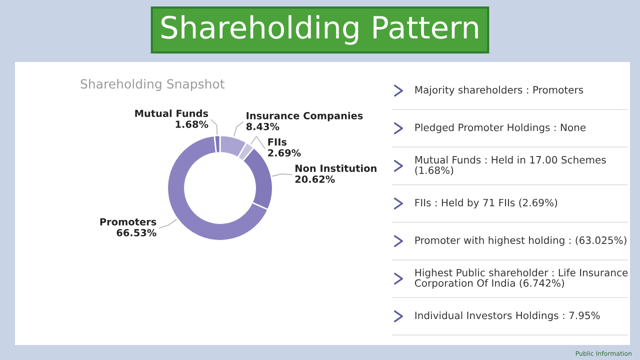 Image resolution: width=640 pixels, height=360 pixels. Describe the element at coordinates (499, 91) in the screenshot. I see `text: Majority shareholders : Promoters` at that location.